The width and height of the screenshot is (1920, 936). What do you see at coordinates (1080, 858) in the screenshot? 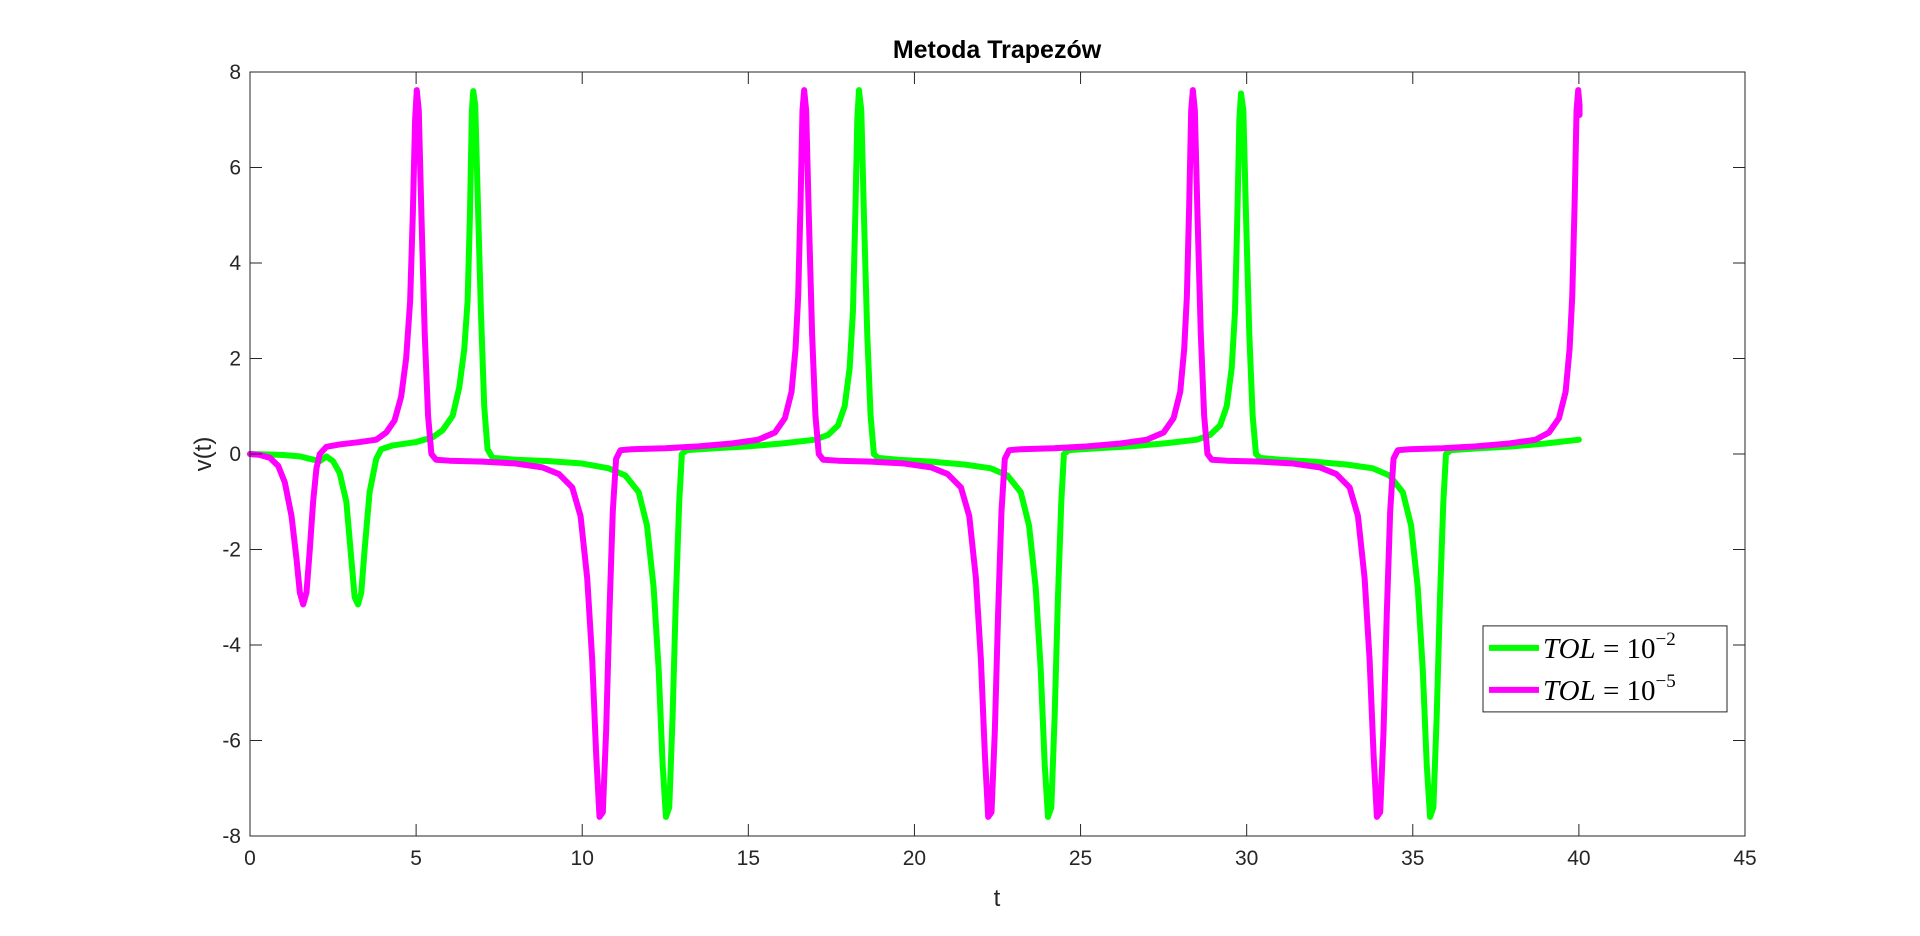
I see `x-tick-label: 25` at bounding box center [1080, 858].